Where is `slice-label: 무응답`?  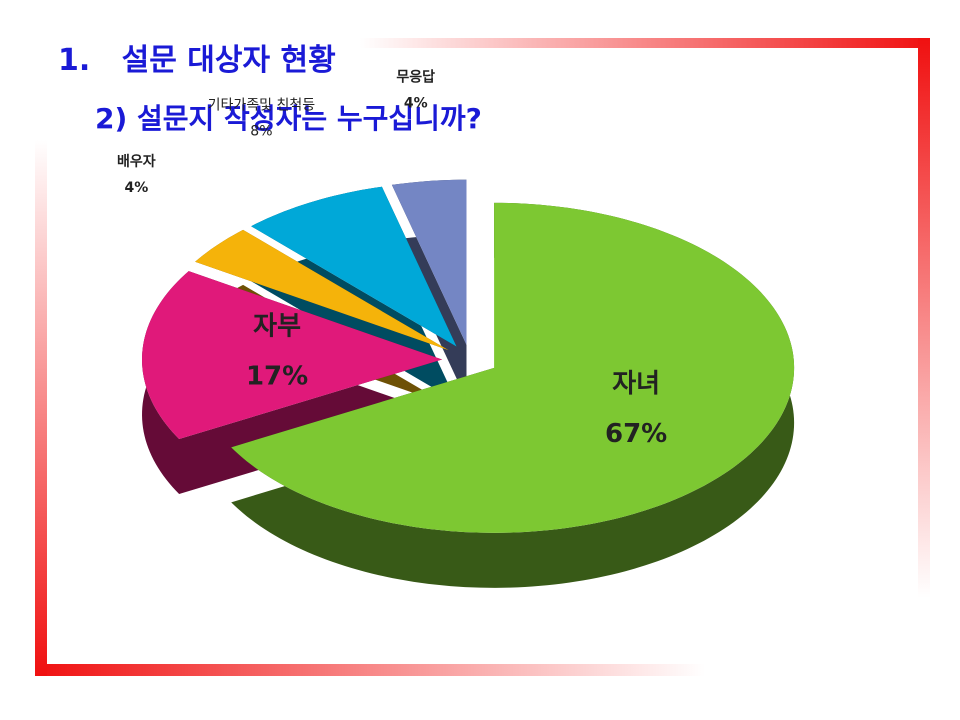 slice-label: 무응답 is located at coordinates (415, 77).